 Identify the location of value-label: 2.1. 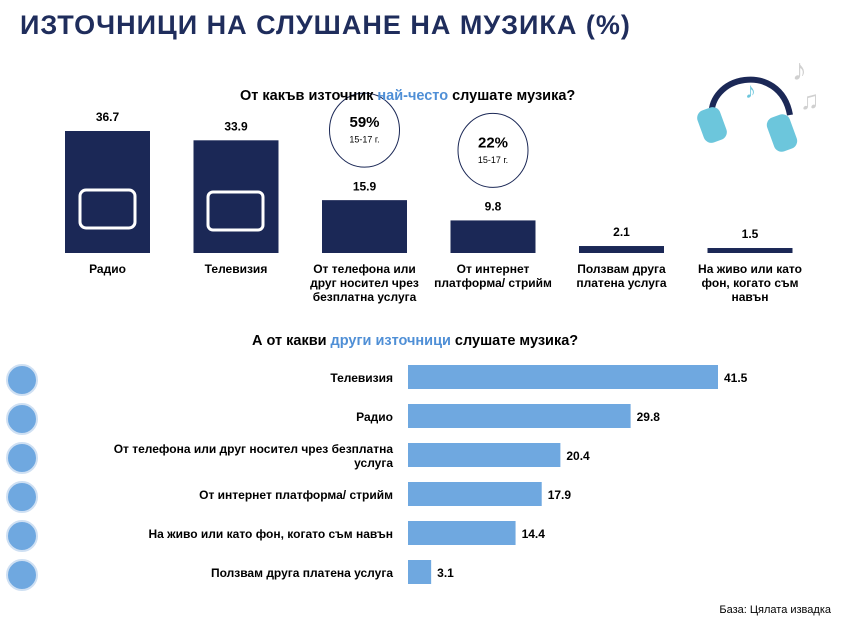
(621, 232).